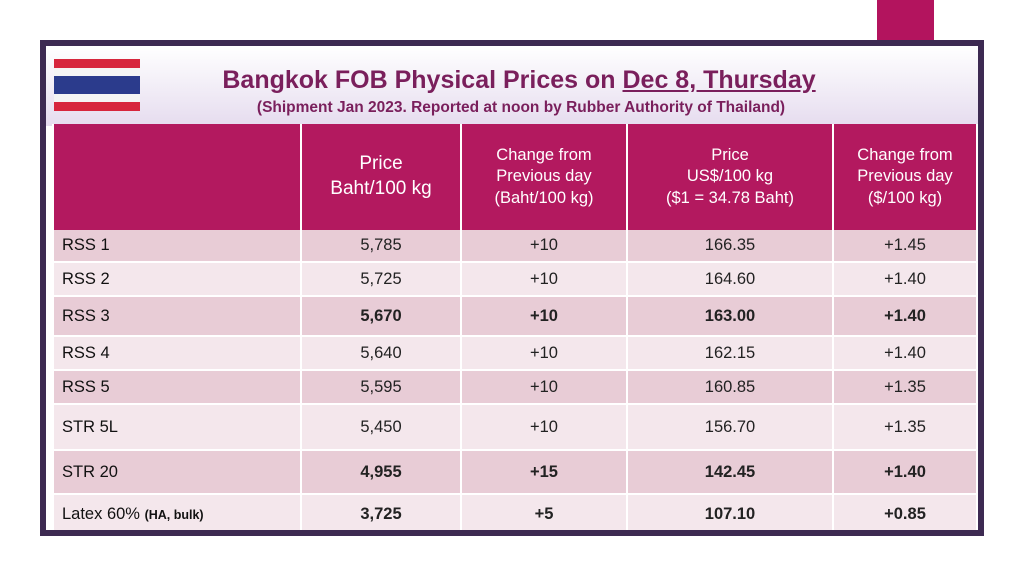 The height and width of the screenshot is (576, 1024). I want to click on row-price-baht: 3,725, so click(381, 512).